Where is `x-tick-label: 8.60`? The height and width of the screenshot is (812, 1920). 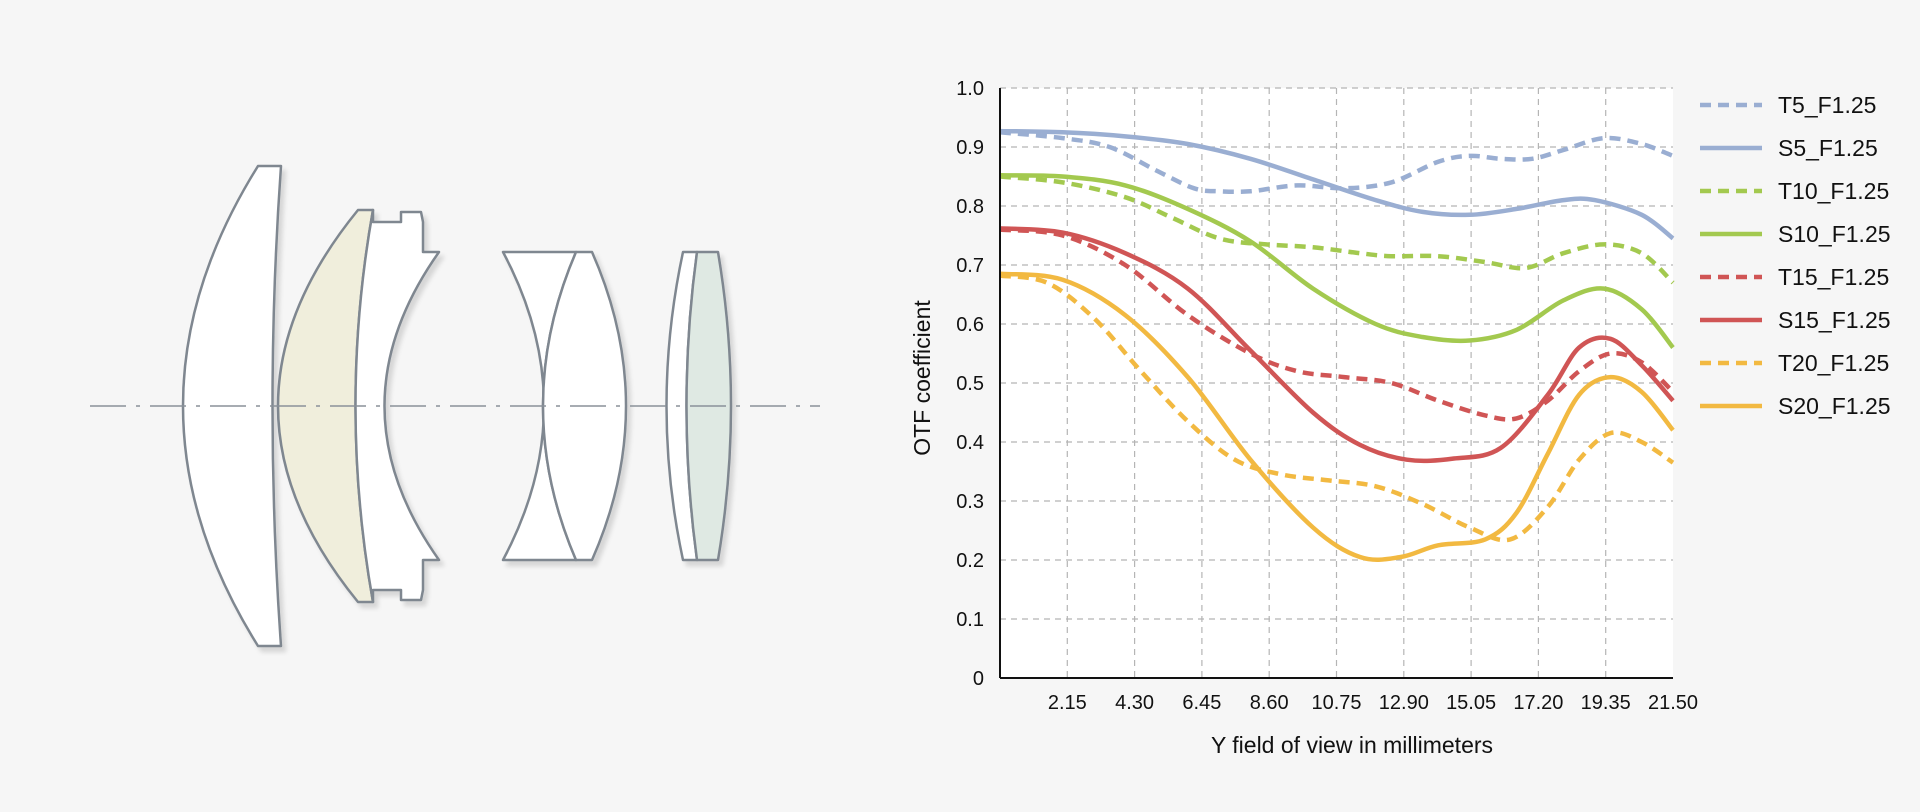
x-tick-label: 8.60 is located at coordinates (1269, 703).